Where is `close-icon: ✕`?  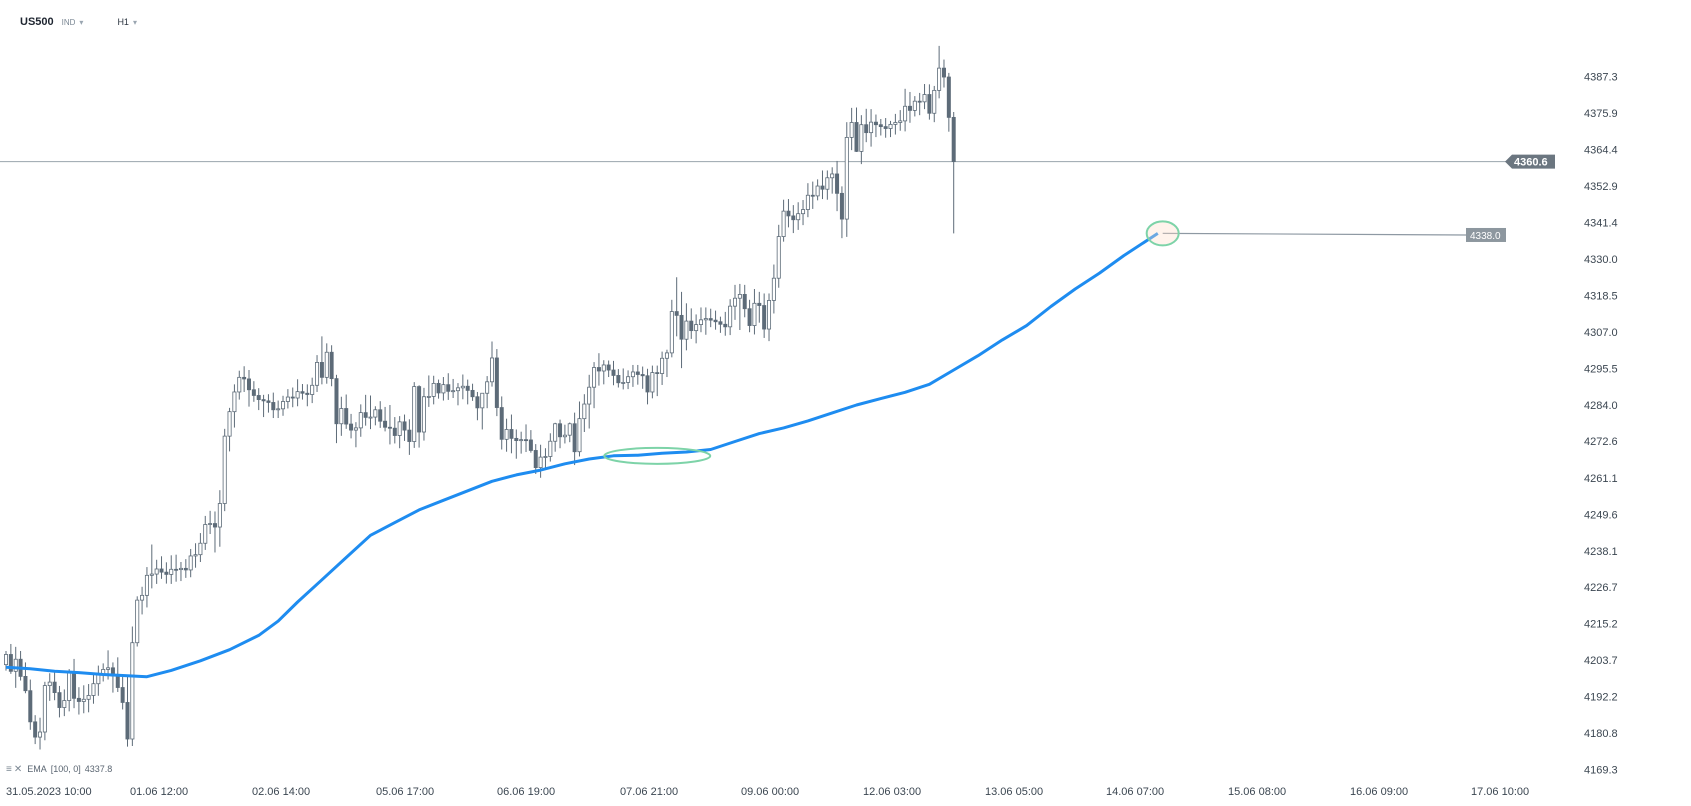 close-icon: ✕ is located at coordinates (18, 769).